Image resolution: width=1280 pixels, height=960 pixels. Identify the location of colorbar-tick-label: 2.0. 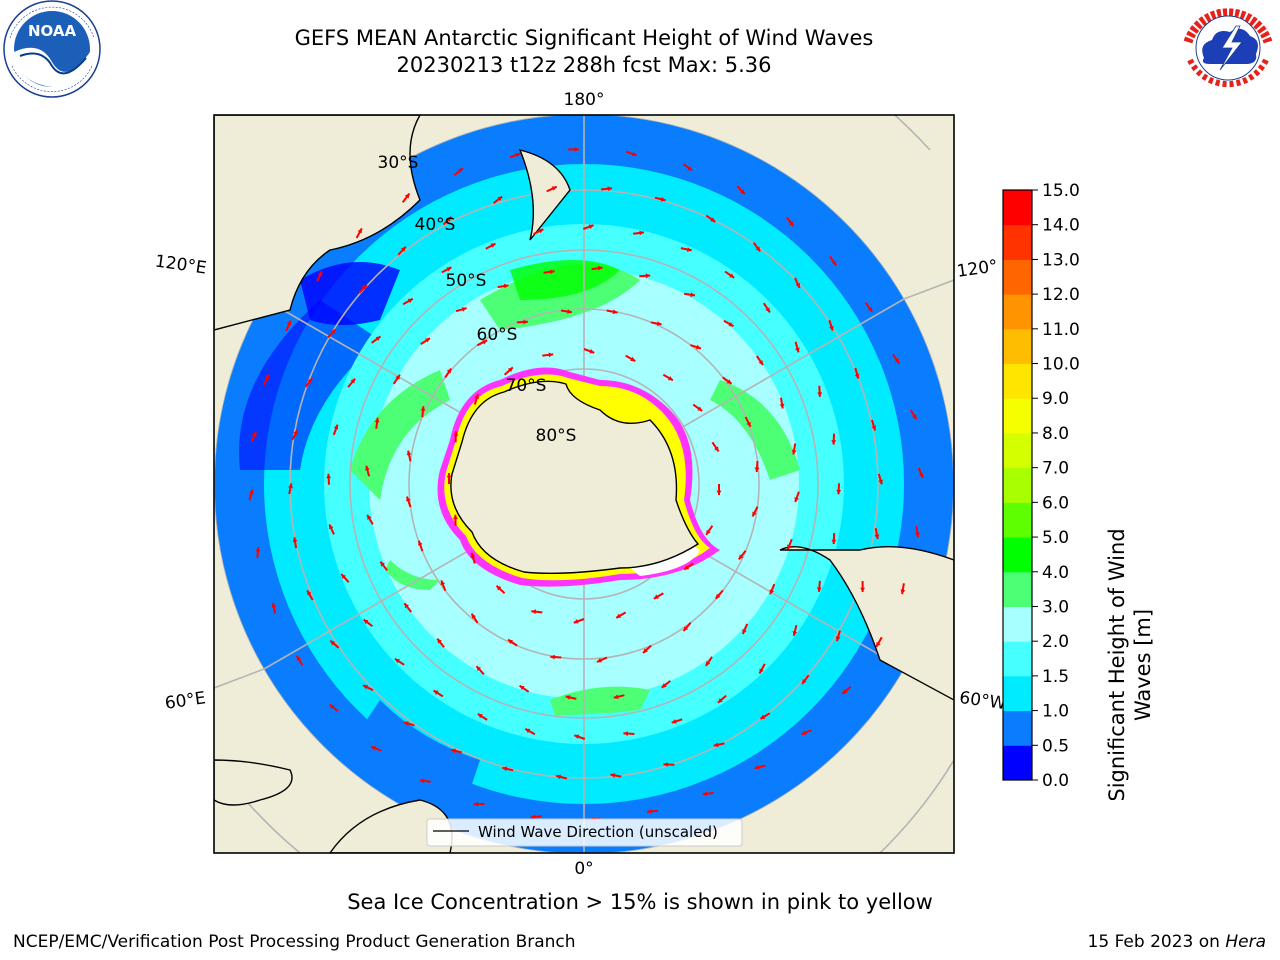
(1055, 642).